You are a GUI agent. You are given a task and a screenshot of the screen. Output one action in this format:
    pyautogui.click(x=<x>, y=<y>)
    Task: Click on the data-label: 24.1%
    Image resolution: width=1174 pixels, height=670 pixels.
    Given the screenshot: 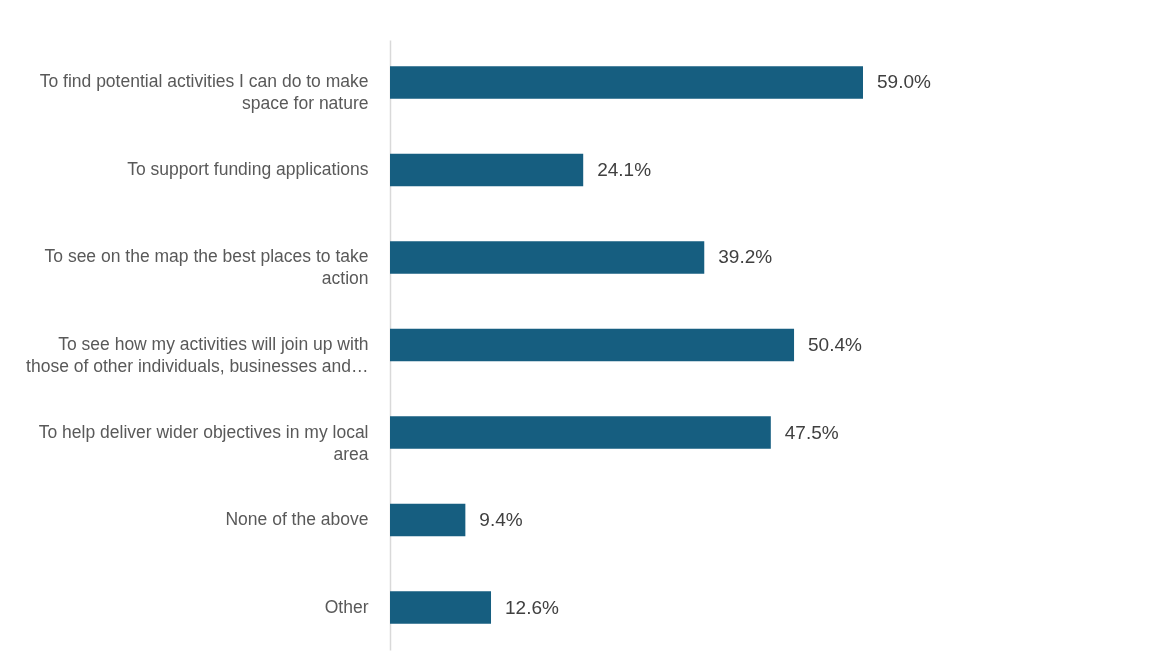 What is the action you would take?
    pyautogui.click(x=624, y=169)
    